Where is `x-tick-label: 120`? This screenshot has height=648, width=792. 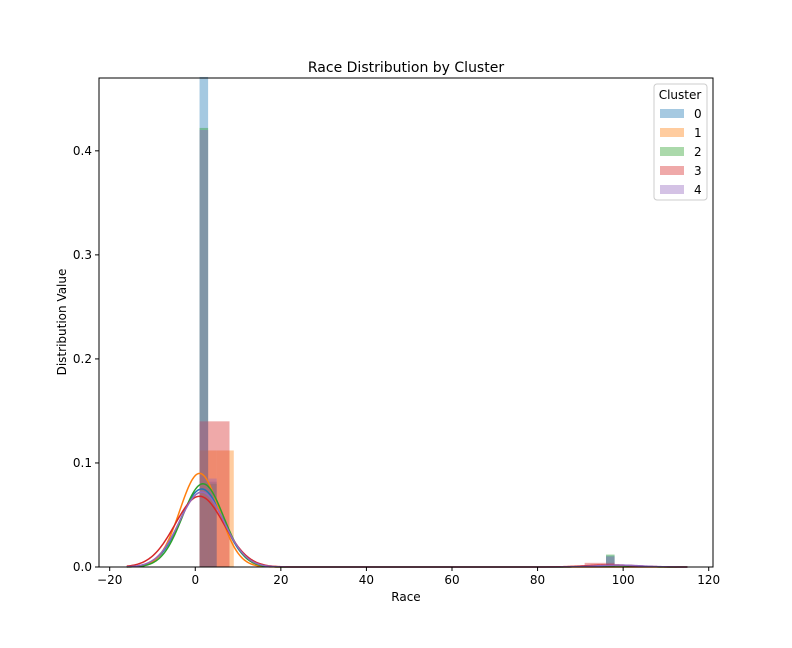
x-tick-label: 120 is located at coordinates (708, 580).